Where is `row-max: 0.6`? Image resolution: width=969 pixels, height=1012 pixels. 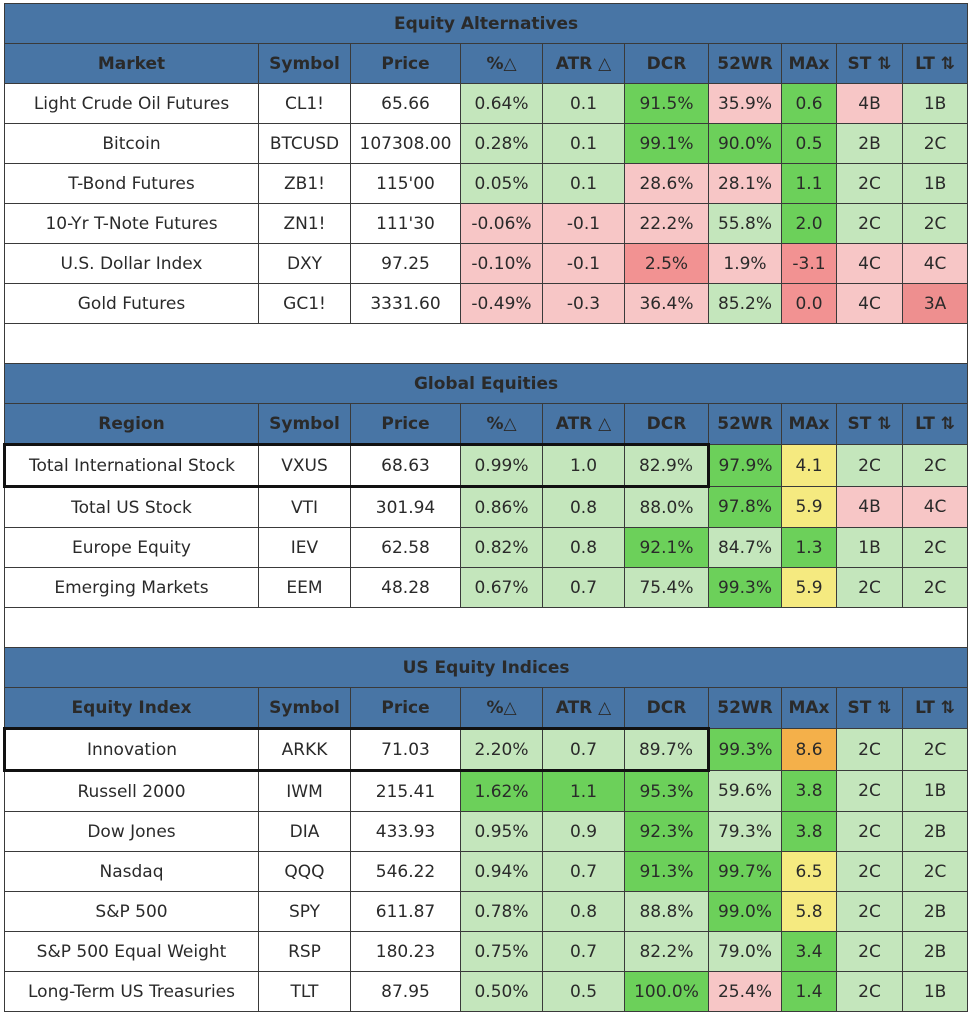
row-max: 0.6 is located at coordinates (809, 103).